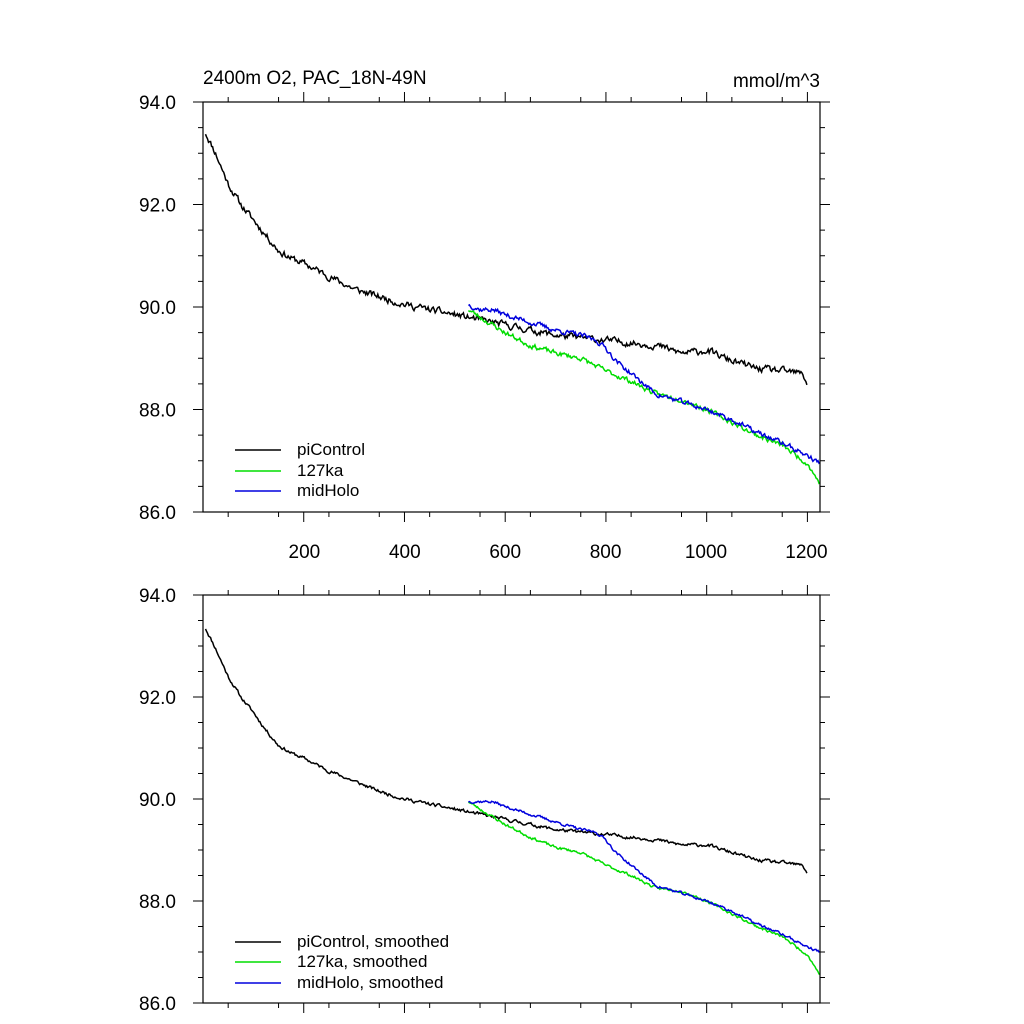 Image resolution: width=1024 pixels, height=1024 pixels. What do you see at coordinates (606, 552) in the screenshot?
I see `x-tick-label-800: 800` at bounding box center [606, 552].